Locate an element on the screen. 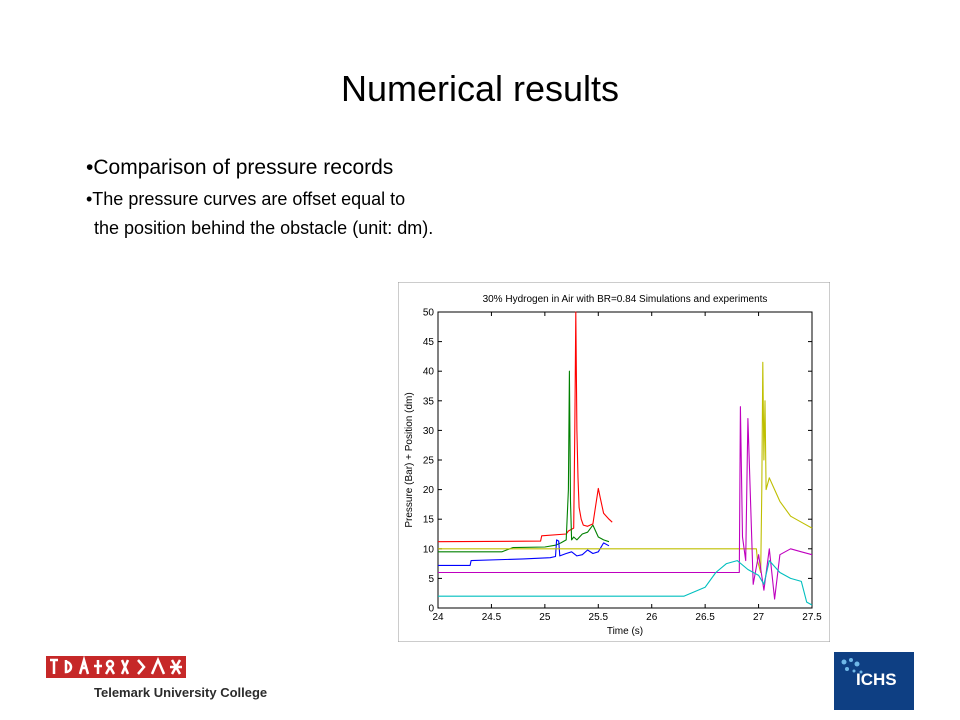  ichs-logo-box is located at coordinates (874, 681).